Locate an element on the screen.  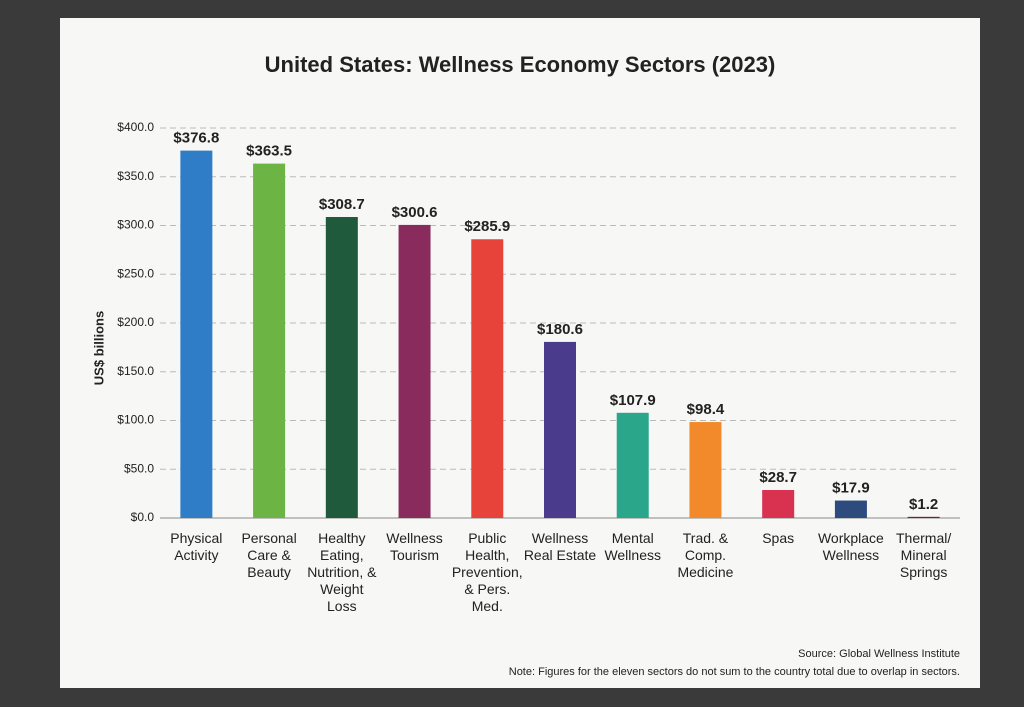
y-tick-label: $100.0 is located at coordinates (135, 420).